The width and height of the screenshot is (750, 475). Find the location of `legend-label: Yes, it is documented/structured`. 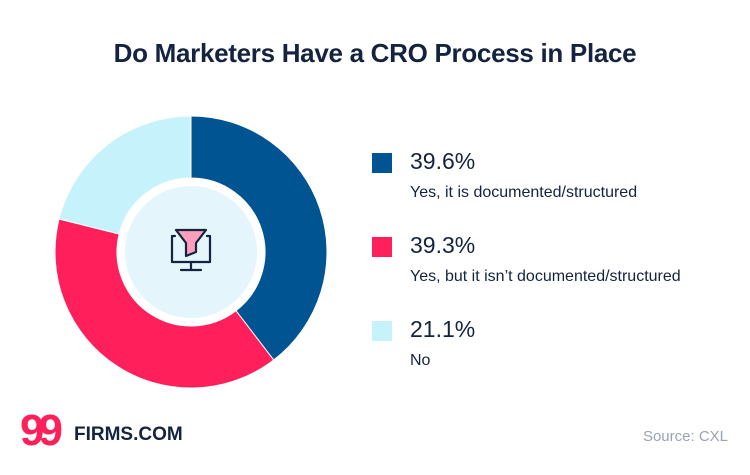

legend-label: Yes, it is documented/structured is located at coordinates (524, 192).